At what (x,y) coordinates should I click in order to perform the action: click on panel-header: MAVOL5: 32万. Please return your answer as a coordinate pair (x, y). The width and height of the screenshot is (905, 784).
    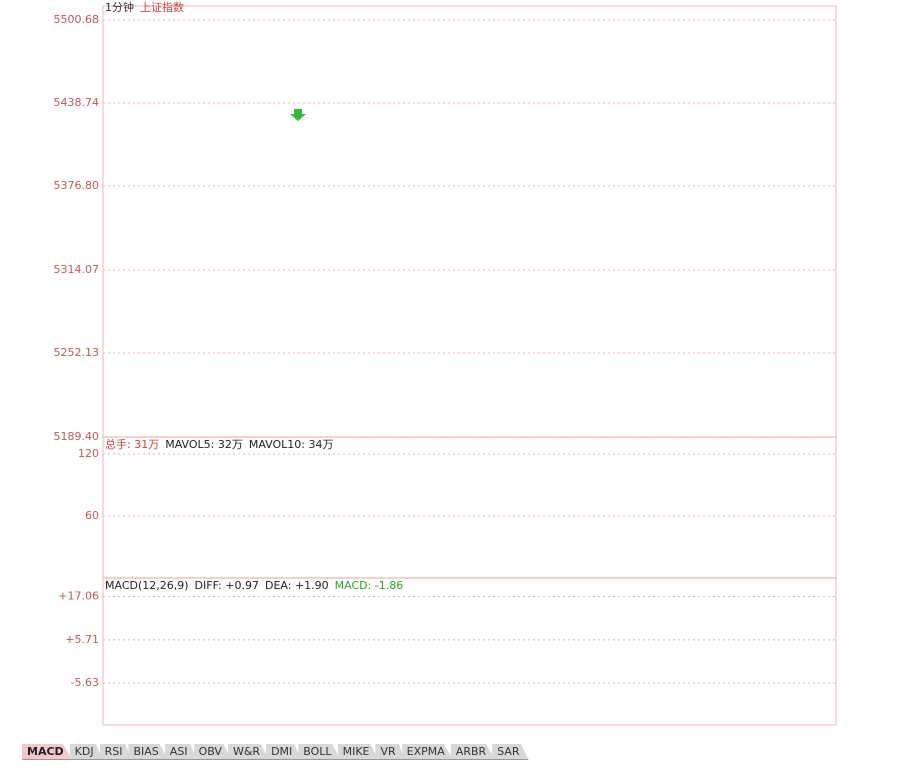
    Looking at the image, I should click on (204, 444).